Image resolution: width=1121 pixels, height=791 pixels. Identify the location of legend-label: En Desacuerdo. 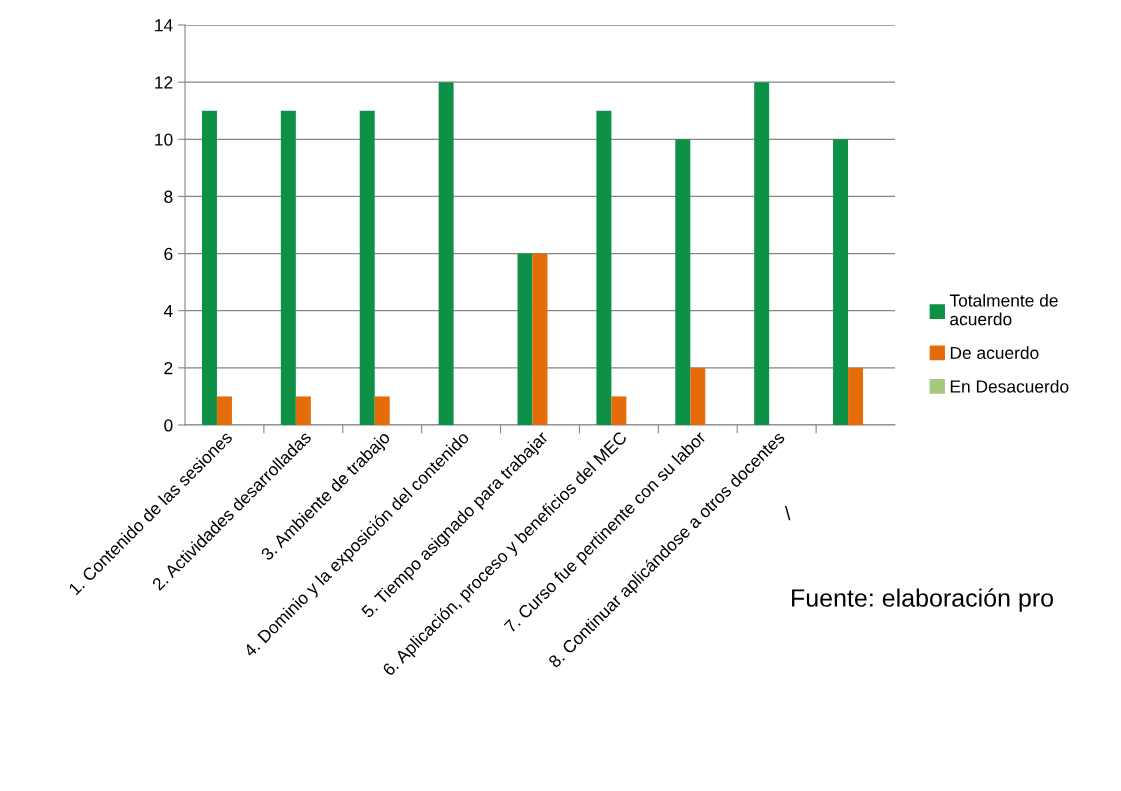
(1009, 386).